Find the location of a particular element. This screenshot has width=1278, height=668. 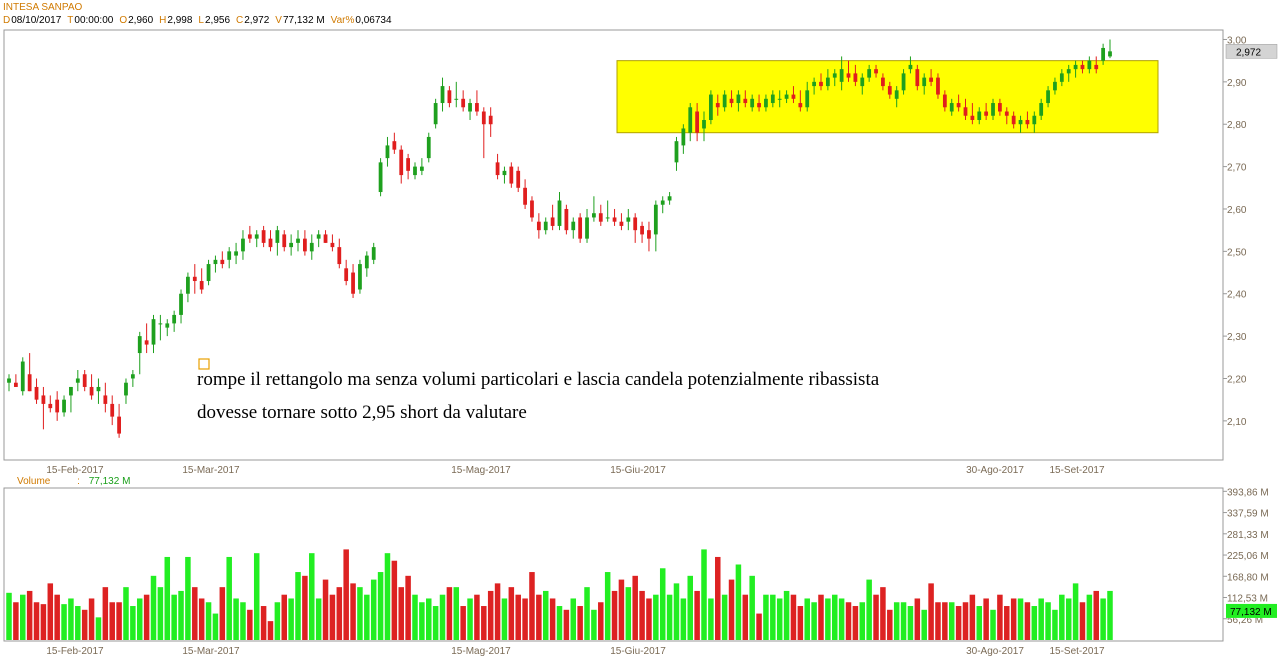

annotation-marker is located at coordinates (204, 364).